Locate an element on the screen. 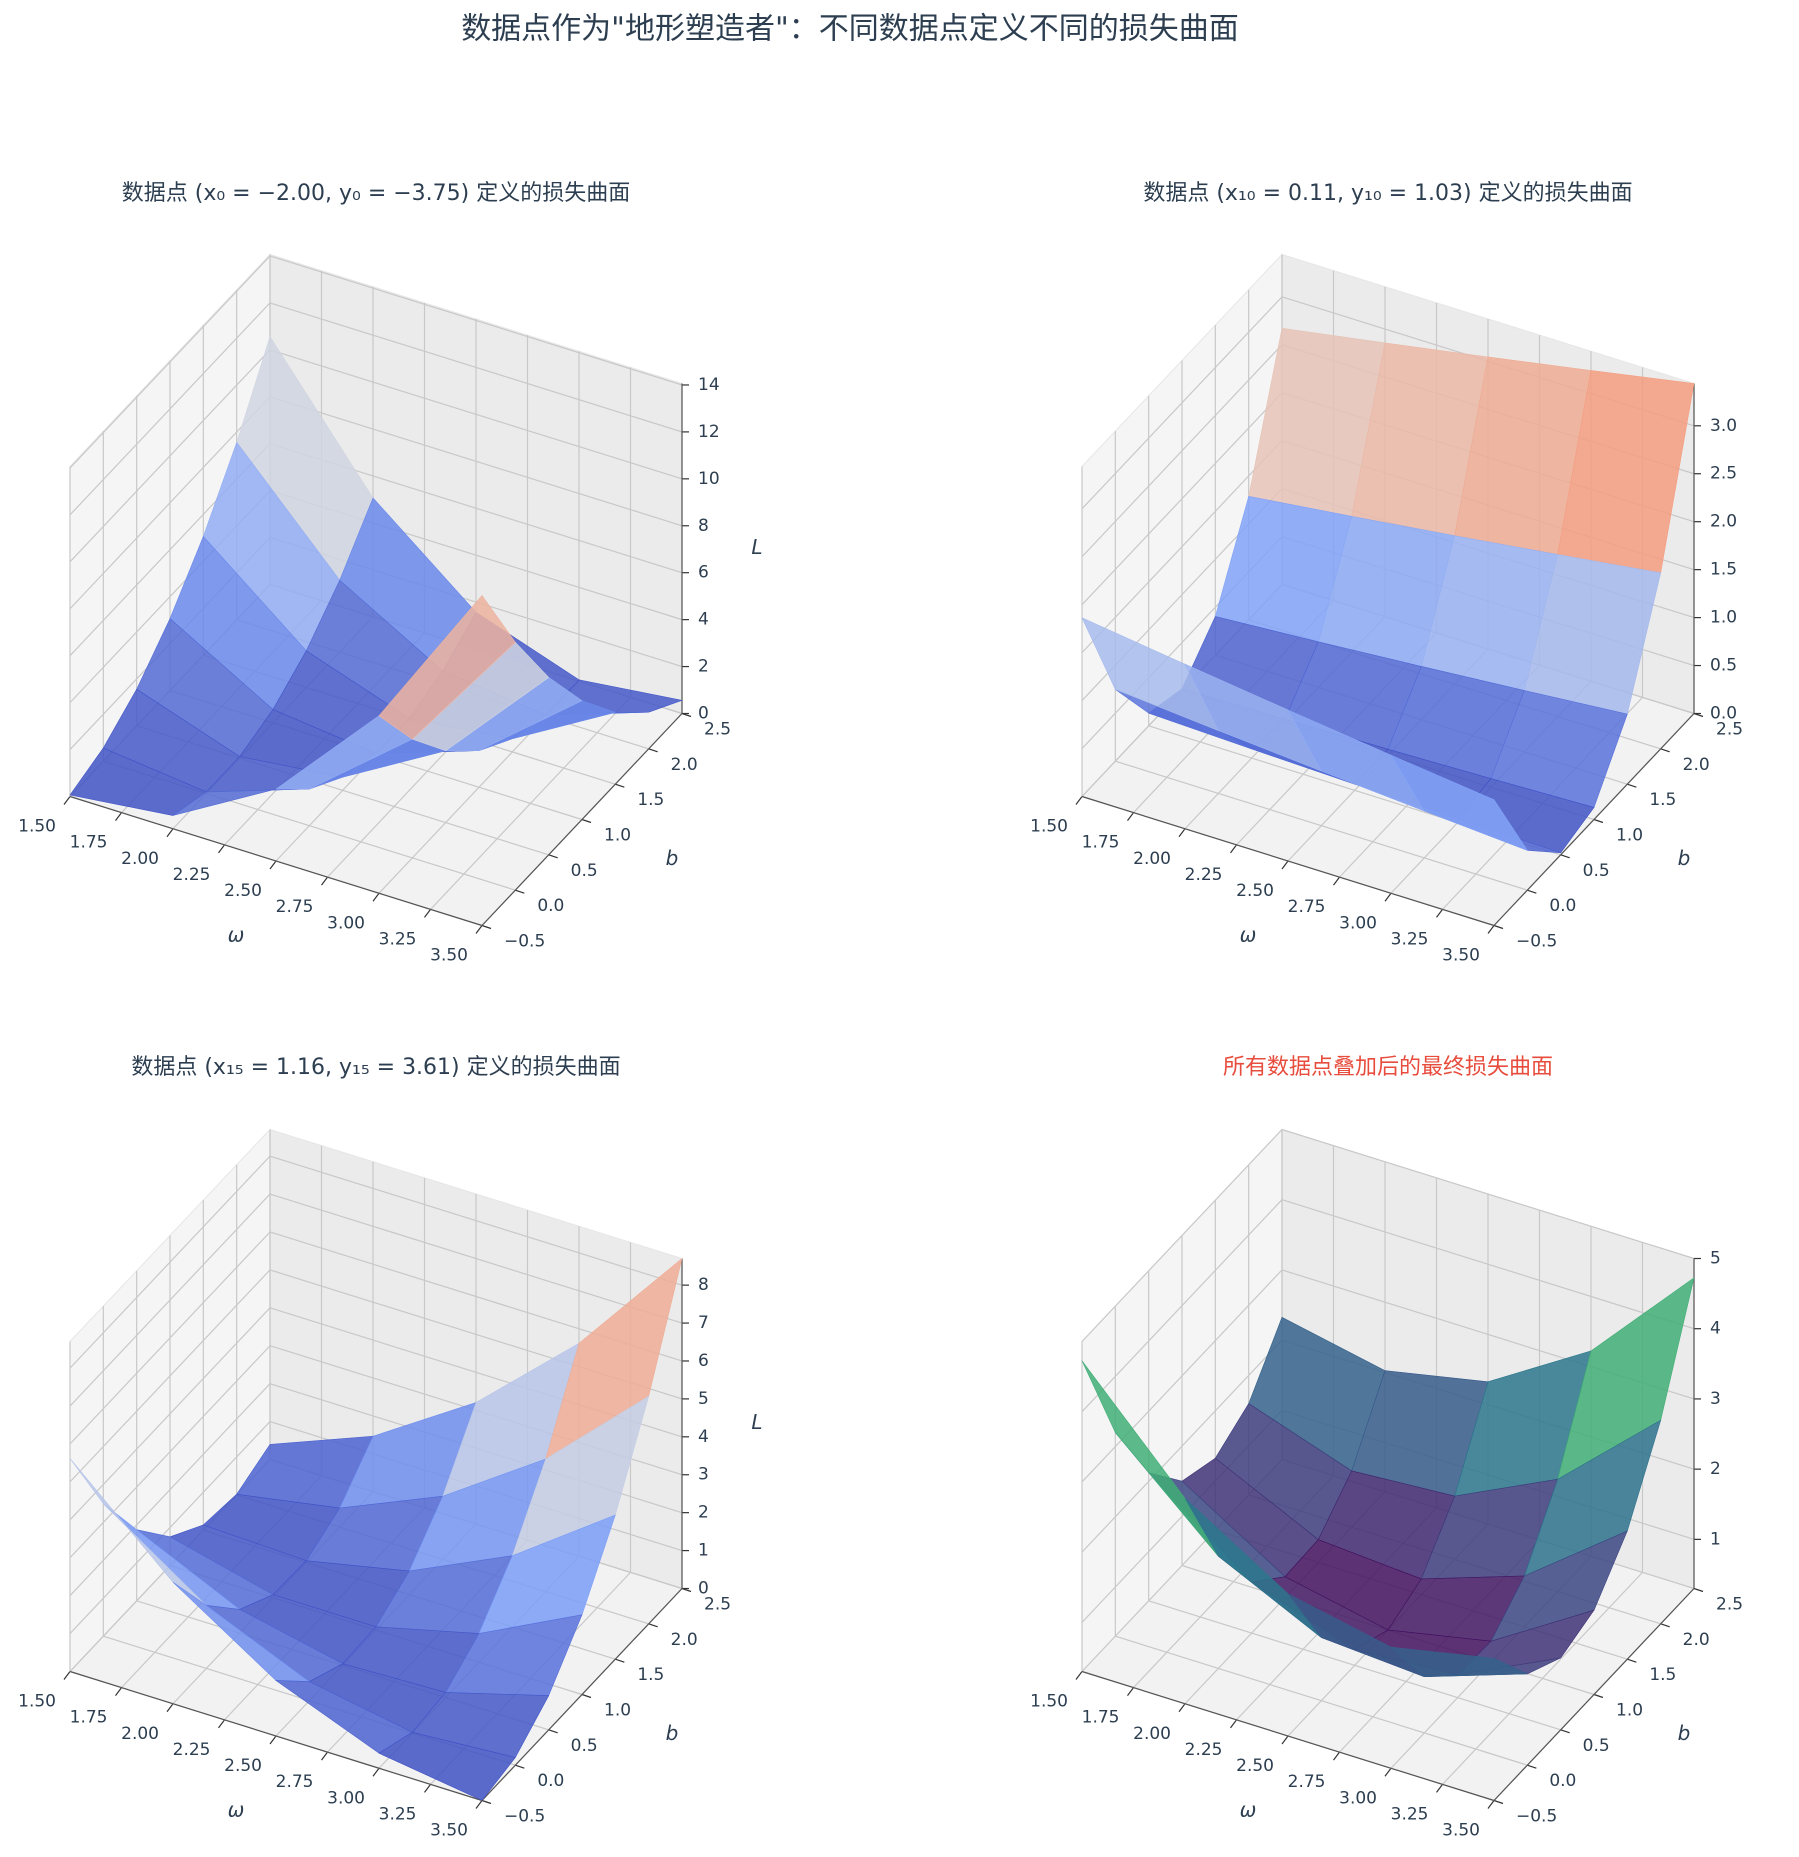 This screenshot has height=1857, width=1799. z-tick-label: 6 is located at coordinates (703, 573).